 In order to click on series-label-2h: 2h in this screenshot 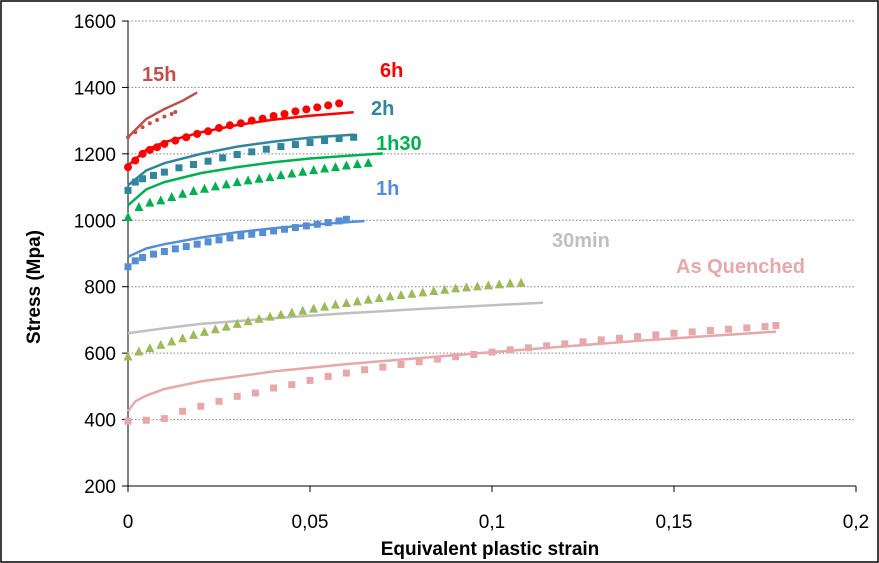, I will do `click(382, 109)`.